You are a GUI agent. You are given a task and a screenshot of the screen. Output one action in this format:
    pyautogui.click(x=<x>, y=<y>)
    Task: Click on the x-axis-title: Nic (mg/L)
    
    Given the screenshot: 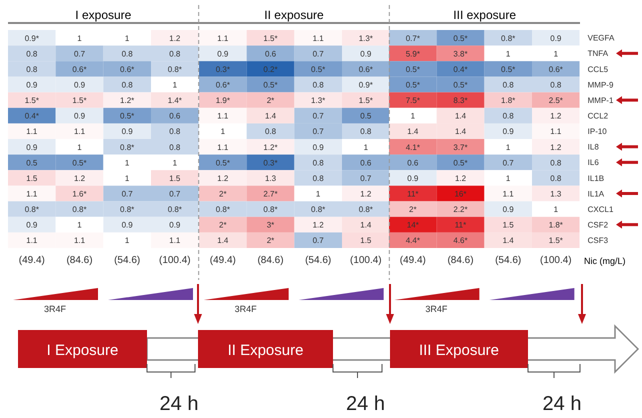 What is the action you would take?
    pyautogui.click(x=605, y=261)
    